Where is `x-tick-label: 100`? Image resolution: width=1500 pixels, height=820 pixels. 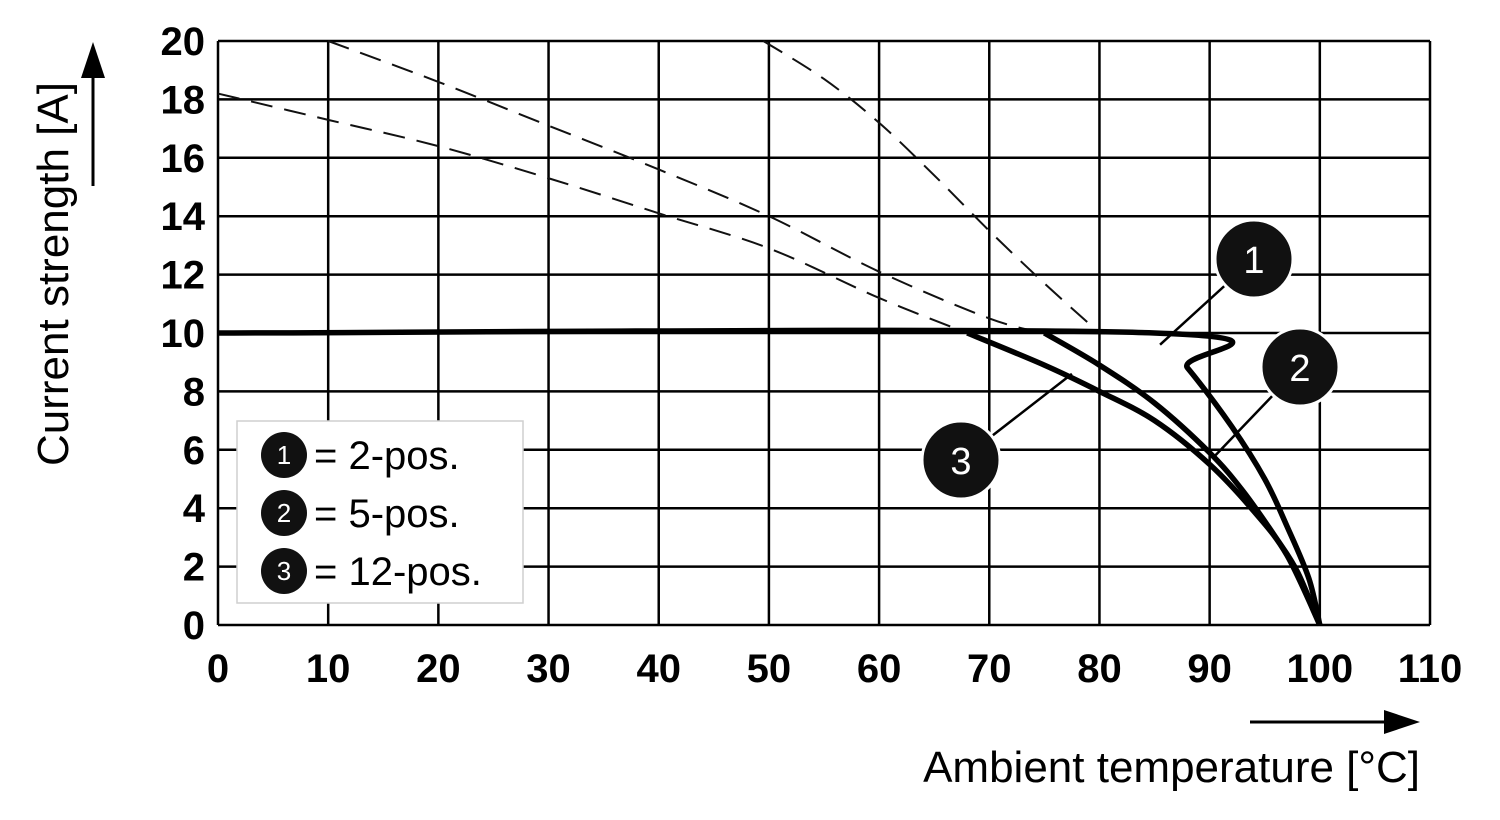 x-tick-label: 100 is located at coordinates (1319, 669).